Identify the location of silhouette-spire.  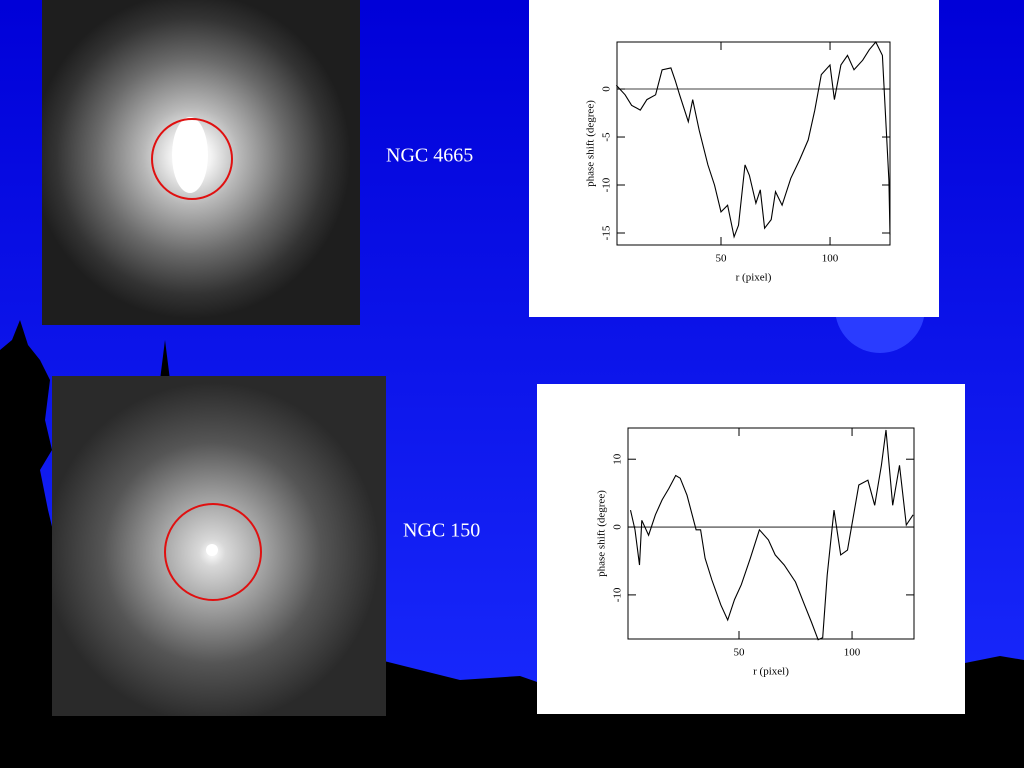
(165, 360).